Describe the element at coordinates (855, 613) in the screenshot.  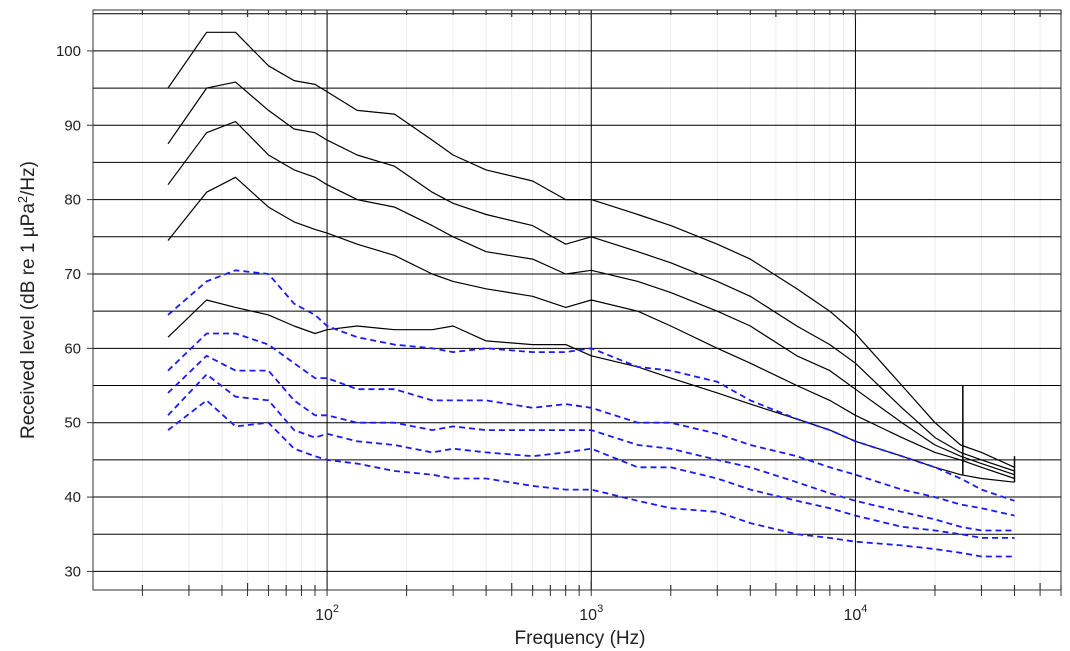
I see `x-tick-label: 10⁴` at that location.